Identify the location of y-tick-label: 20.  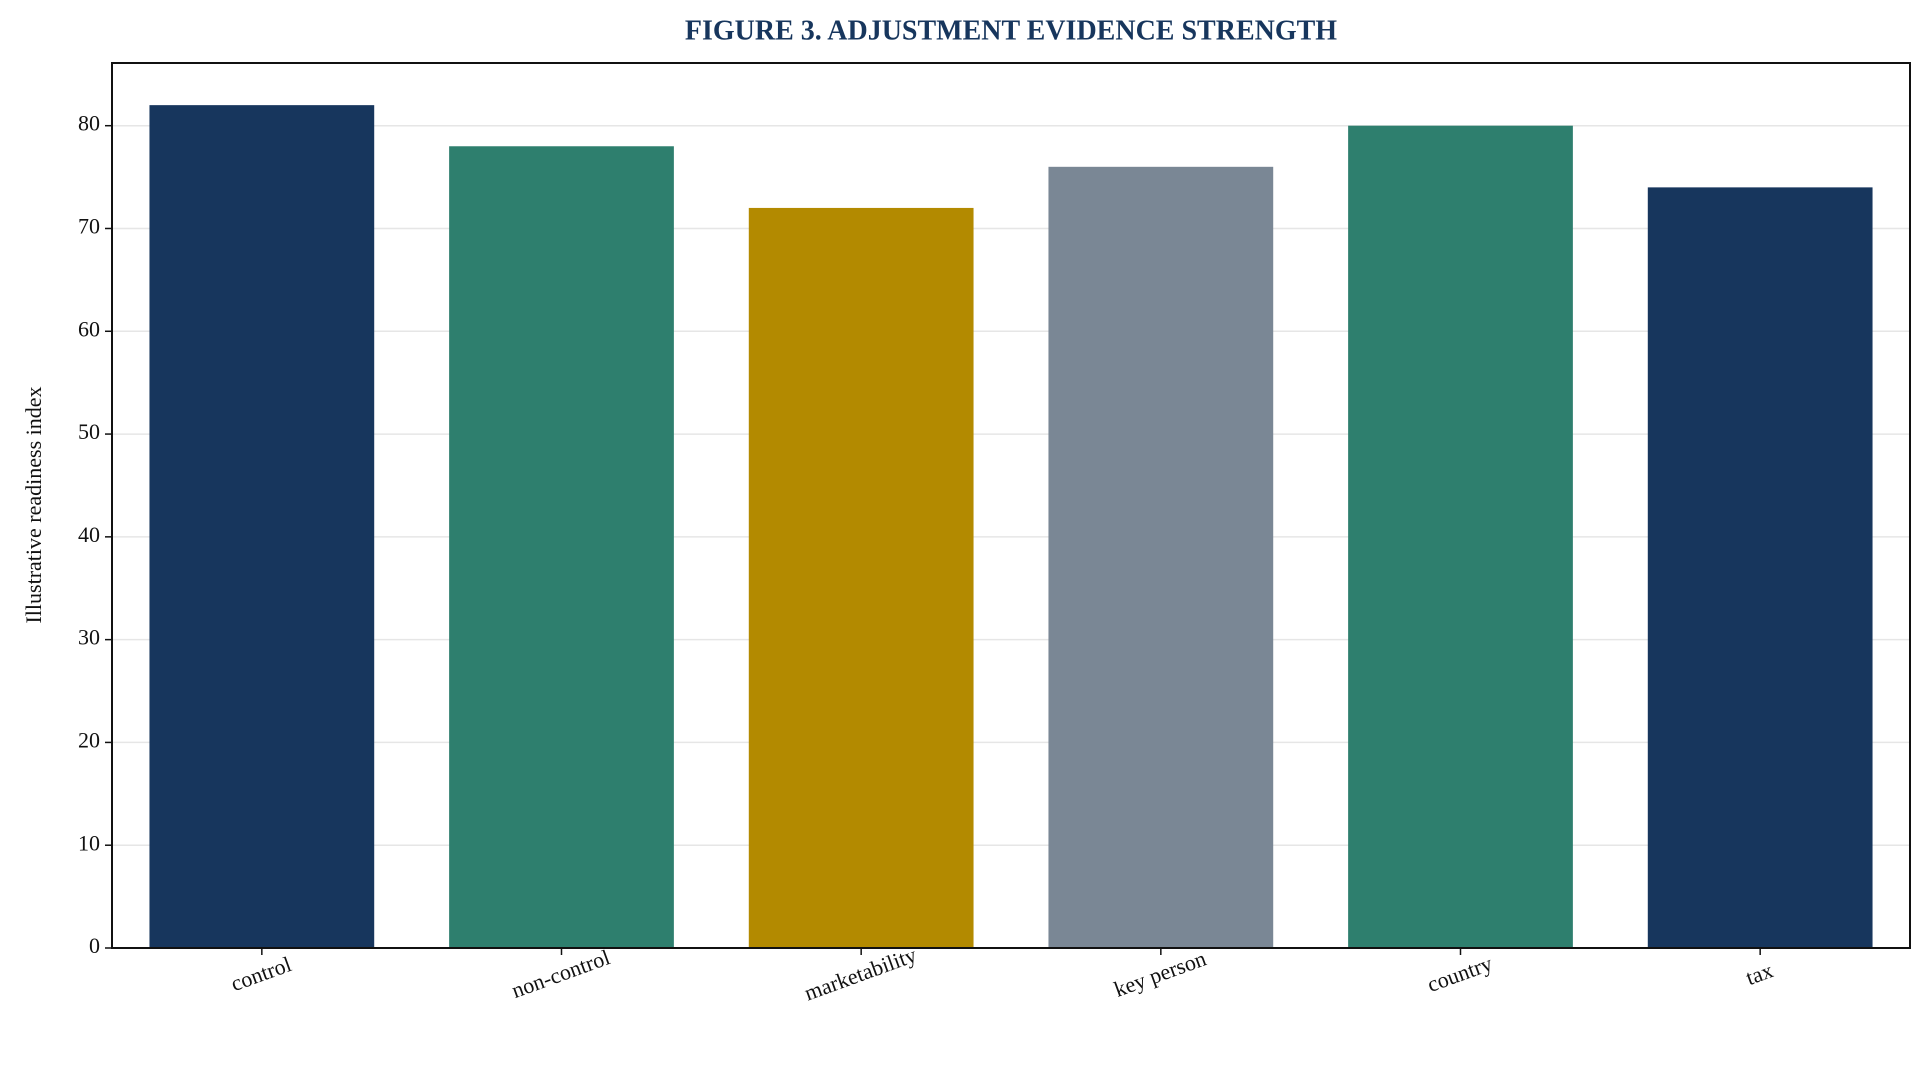
(89, 739).